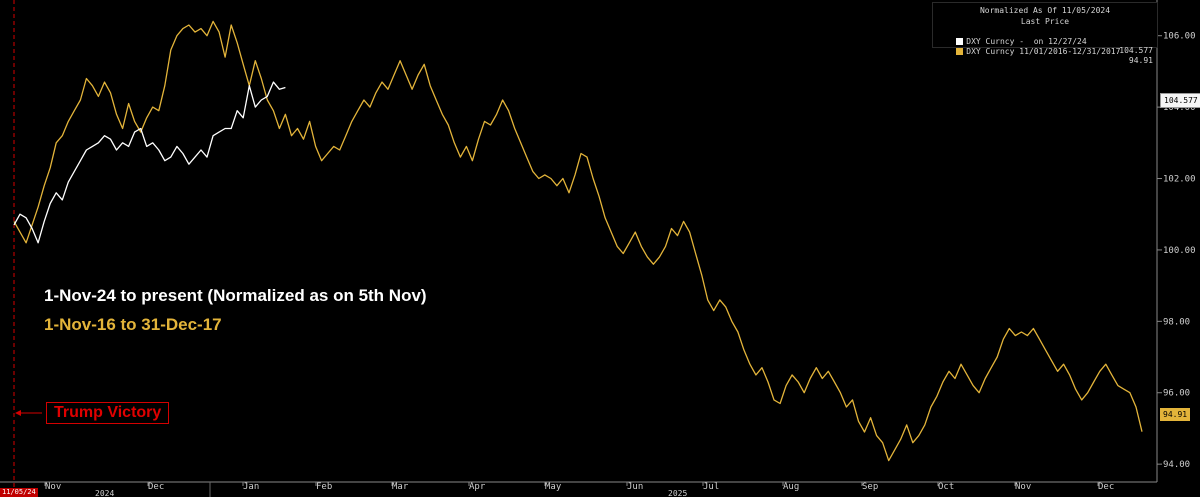 The height and width of the screenshot is (497, 1200). What do you see at coordinates (960, 41) in the screenshot?
I see `legend-swatch-white` at bounding box center [960, 41].